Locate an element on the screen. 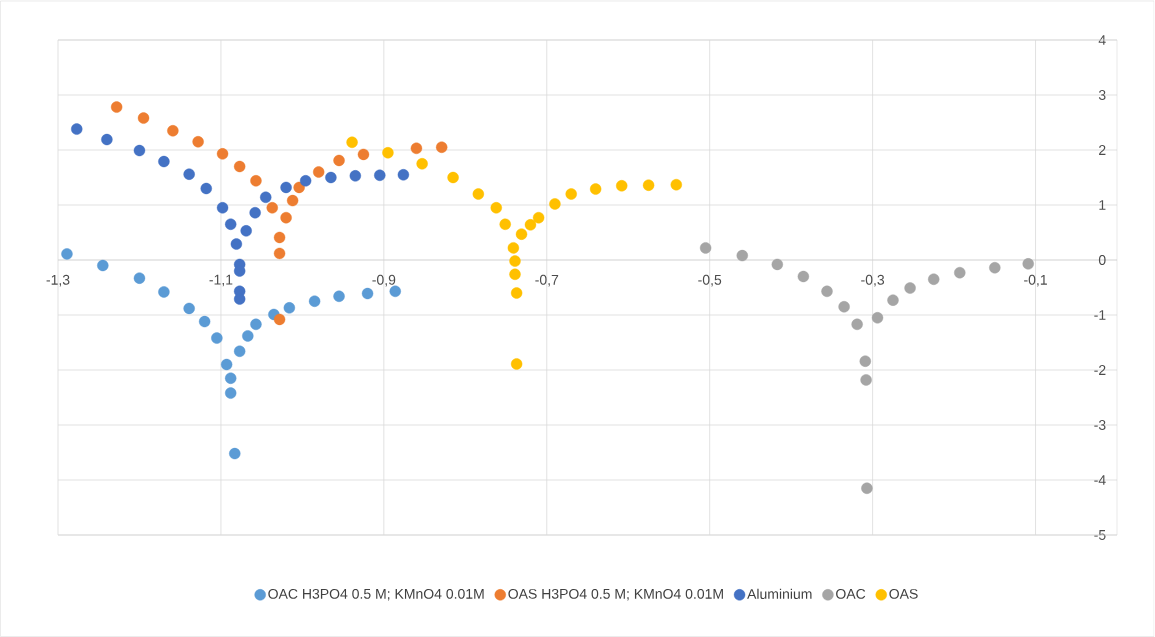 The image size is (1155, 637). legend-label: OAS H3PO4 0.5 M; KMnO4 0.01M is located at coordinates (615, 594).